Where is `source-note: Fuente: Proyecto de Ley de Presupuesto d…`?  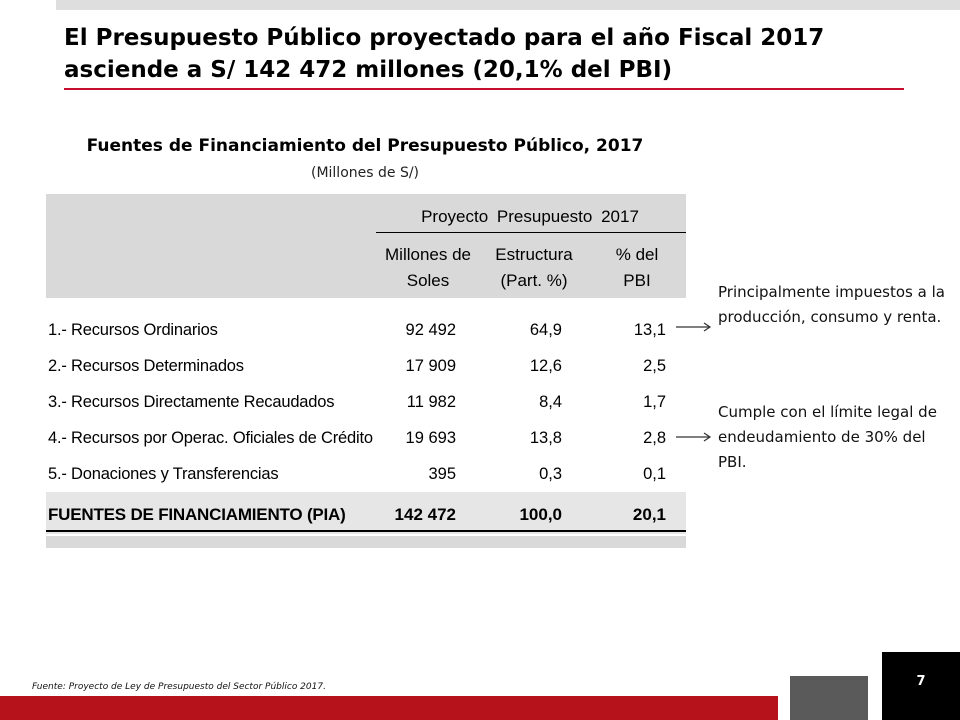 source-note: Fuente: Proyecto de Ley de Presupuesto d… is located at coordinates (179, 687).